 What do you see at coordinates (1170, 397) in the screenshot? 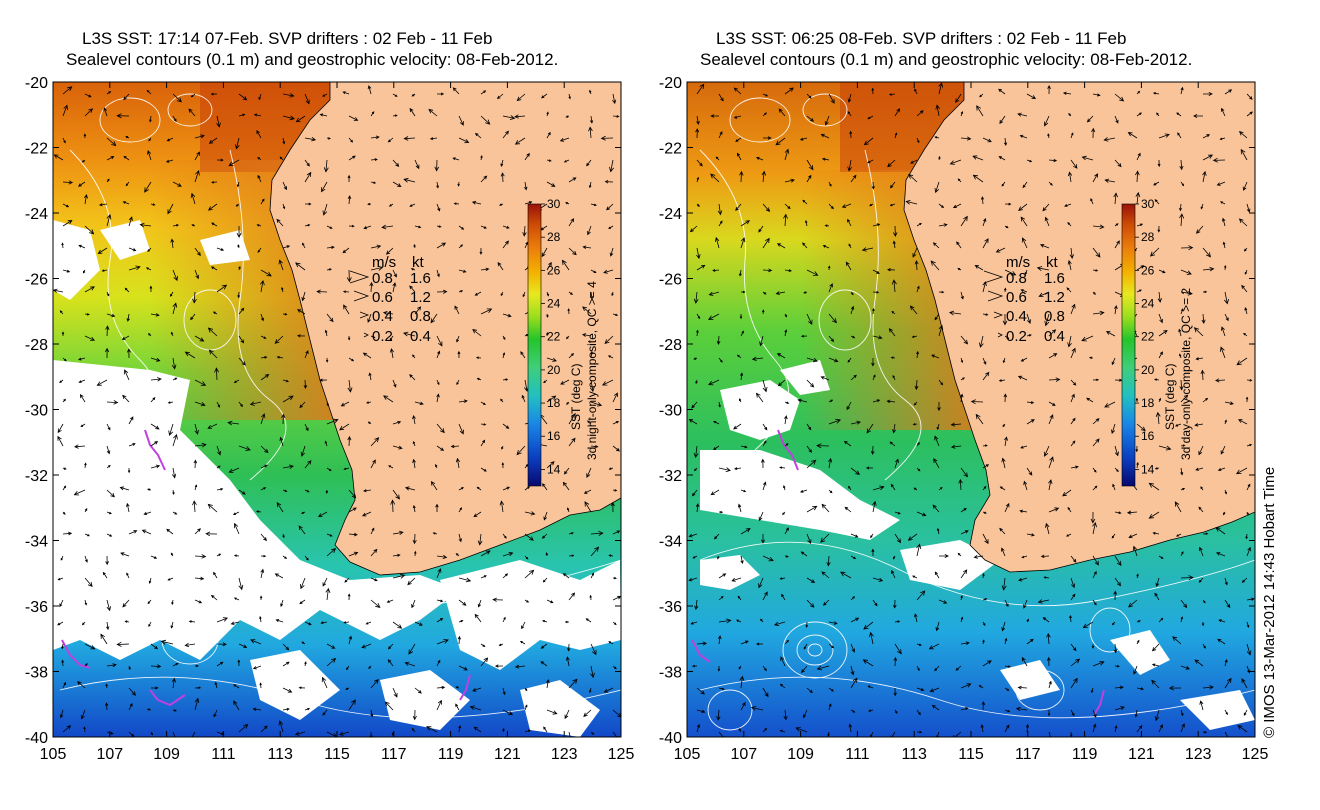
I see `right-colorbar-label-1: SST (deg C)` at bounding box center [1170, 397].